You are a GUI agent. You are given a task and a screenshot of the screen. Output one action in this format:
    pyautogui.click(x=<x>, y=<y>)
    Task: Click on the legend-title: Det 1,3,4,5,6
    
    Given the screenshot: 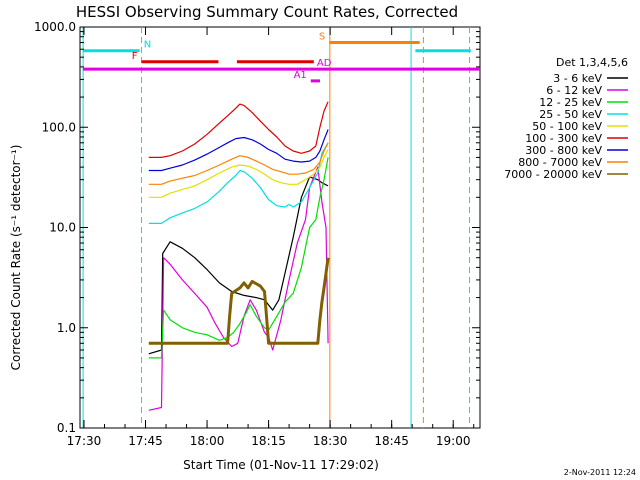 What is the action you would take?
    pyautogui.click(x=592, y=62)
    